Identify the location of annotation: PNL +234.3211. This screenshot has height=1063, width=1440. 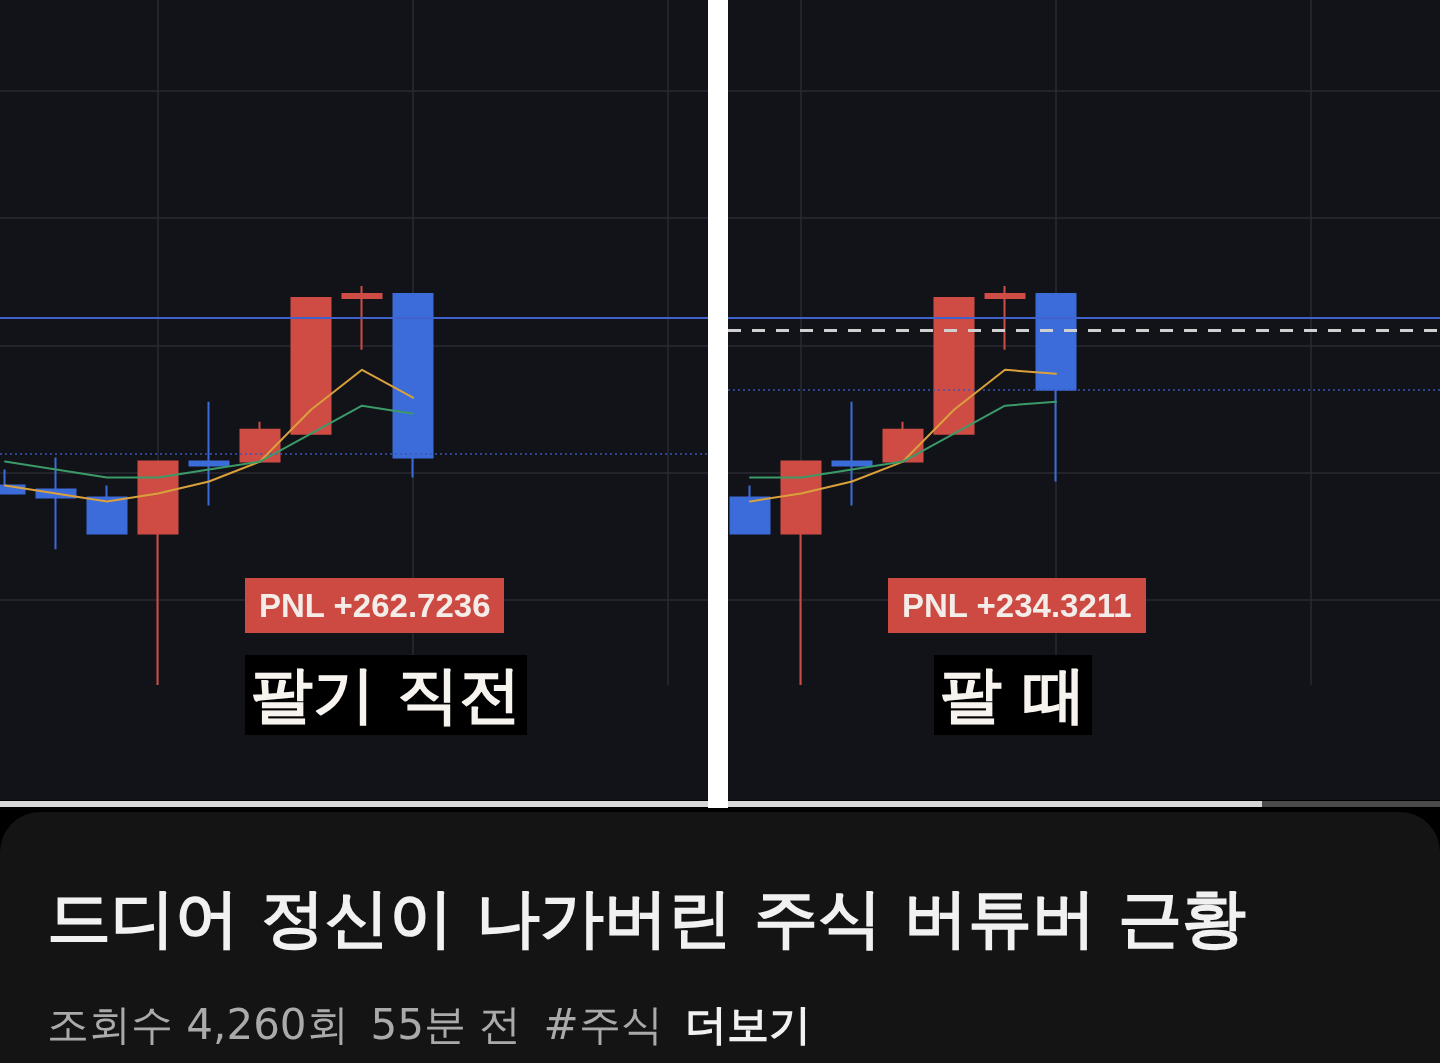
(1017, 605).